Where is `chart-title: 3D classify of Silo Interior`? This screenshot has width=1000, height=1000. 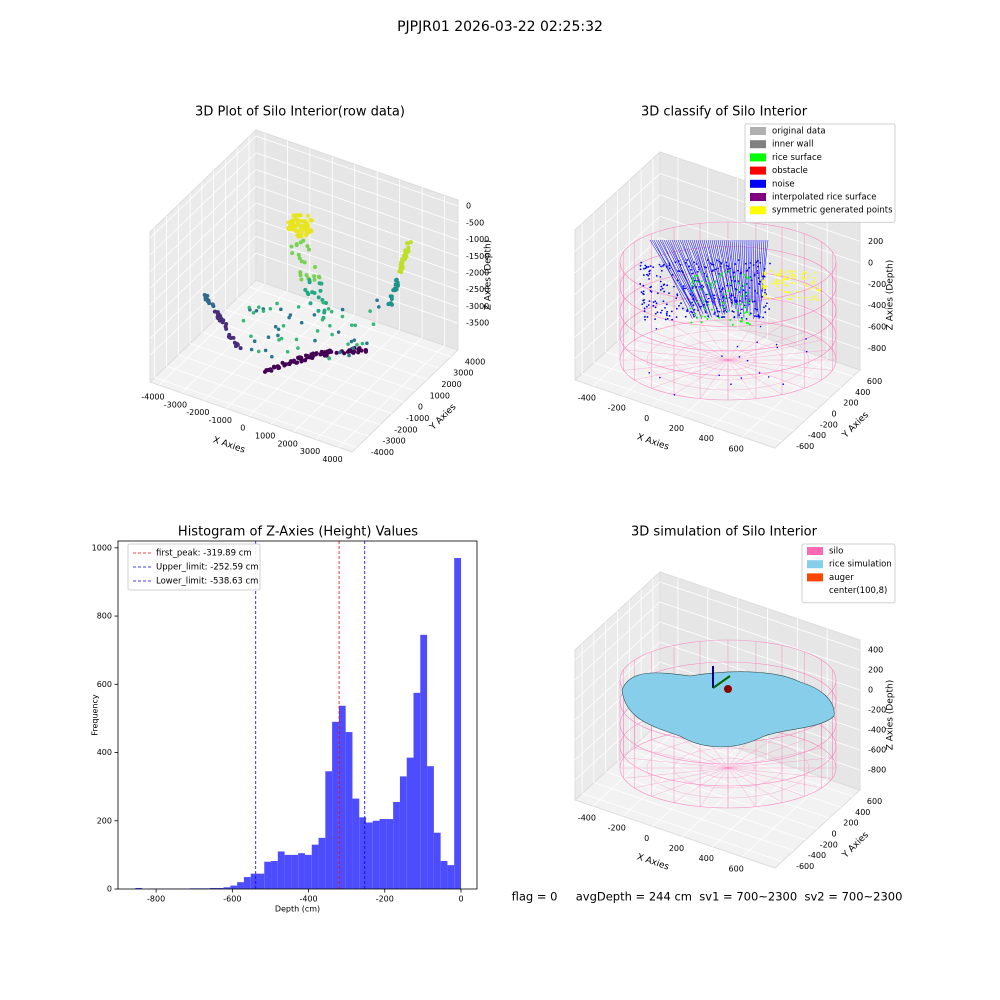
chart-title: 3D classify of Silo Interior is located at coordinates (724, 112).